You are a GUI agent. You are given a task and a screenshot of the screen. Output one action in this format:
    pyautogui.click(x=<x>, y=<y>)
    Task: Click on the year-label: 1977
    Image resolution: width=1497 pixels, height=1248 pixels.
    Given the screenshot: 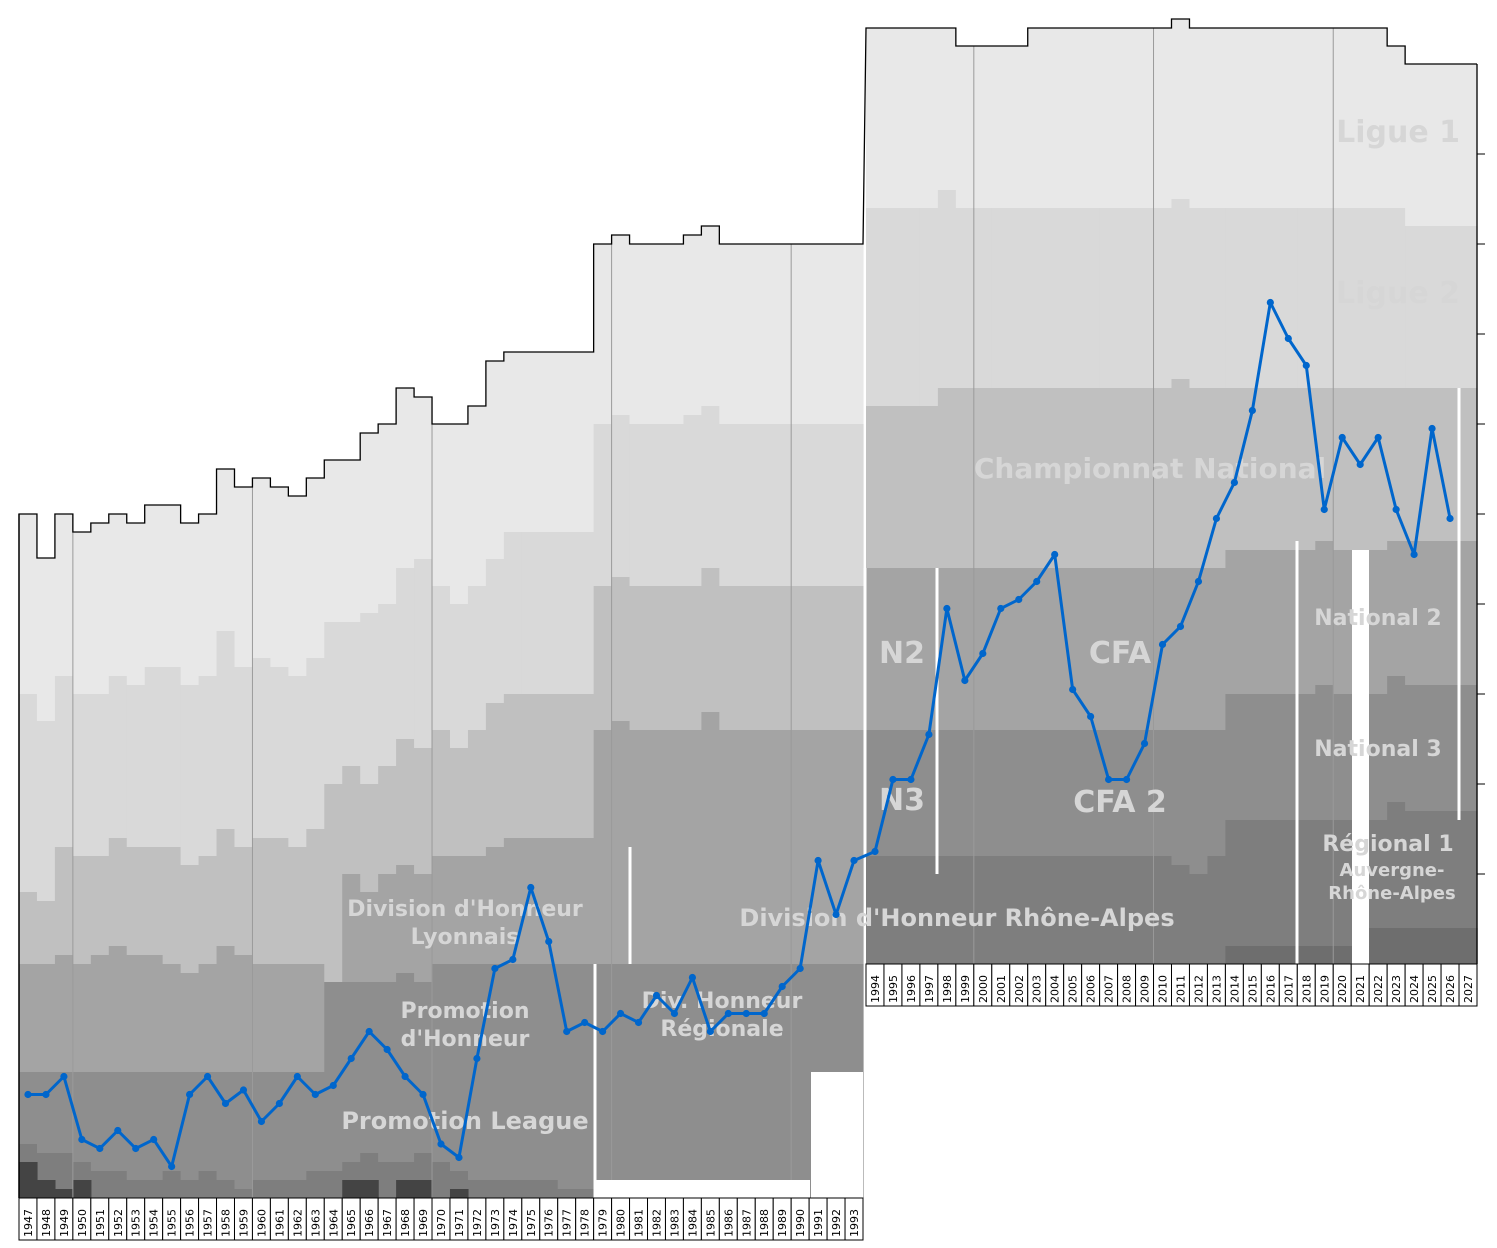 What is the action you would take?
    pyautogui.click(x=567, y=1223)
    